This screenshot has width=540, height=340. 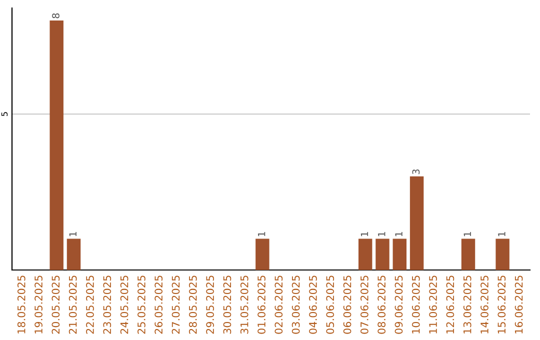 I want to click on x-tick-label: 29.05.2025, so click(x=210, y=305).